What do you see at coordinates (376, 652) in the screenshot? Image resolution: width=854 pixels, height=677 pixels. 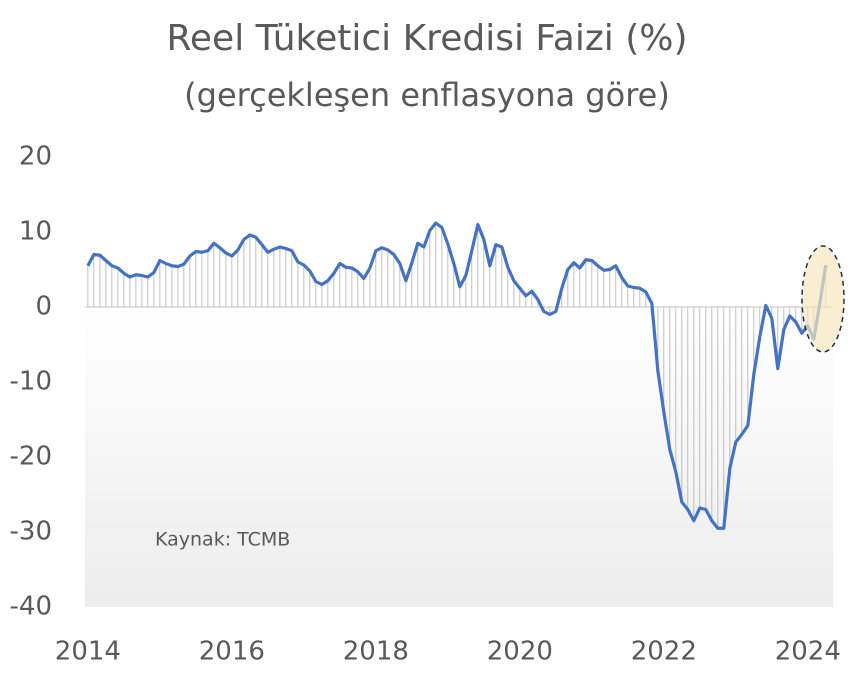 I see `x-tick-label: 2018` at bounding box center [376, 652].